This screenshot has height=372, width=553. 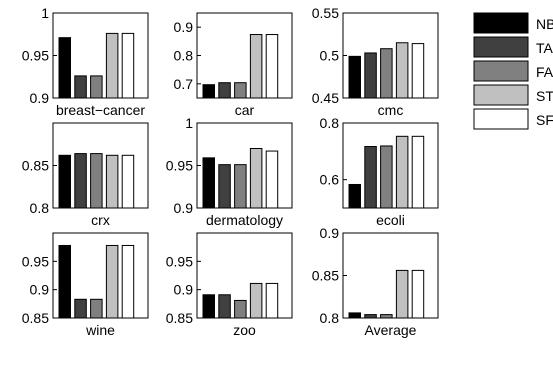 I want to click on legend-label: SFAN, so click(x=544, y=120).